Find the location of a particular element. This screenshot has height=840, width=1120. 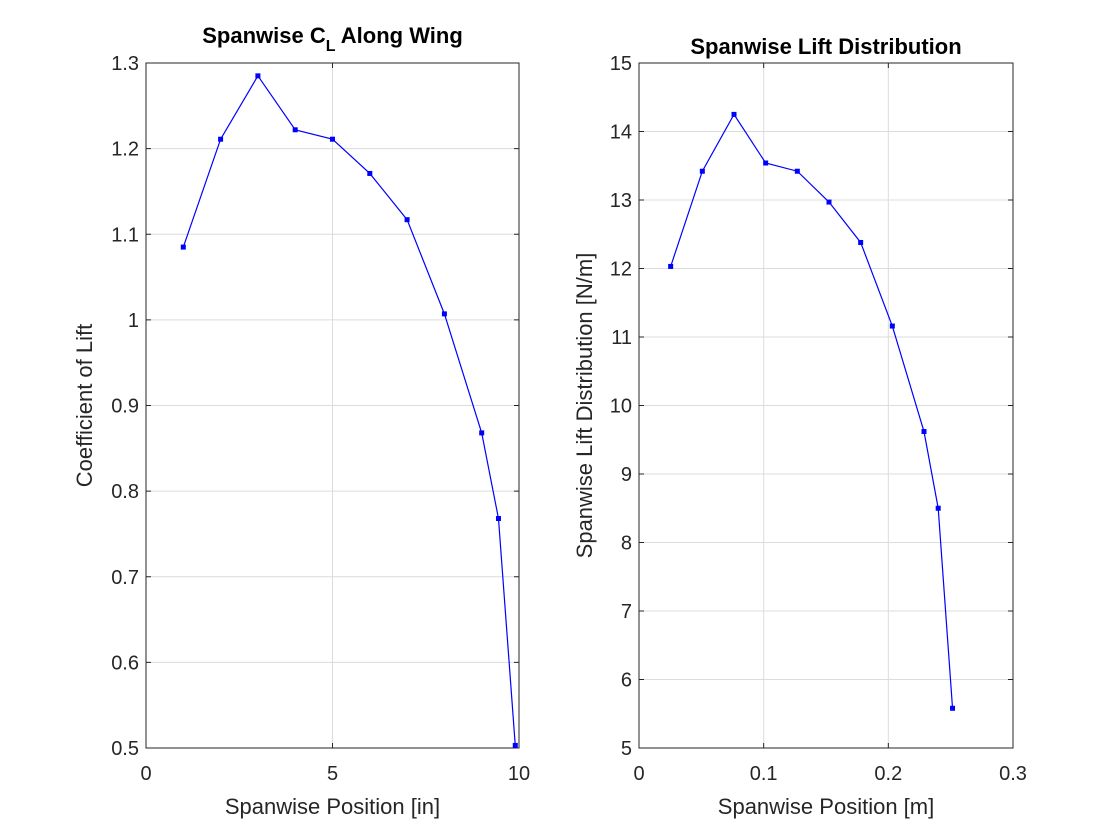

y-tick-label: 0.5 is located at coordinates (125, 749).